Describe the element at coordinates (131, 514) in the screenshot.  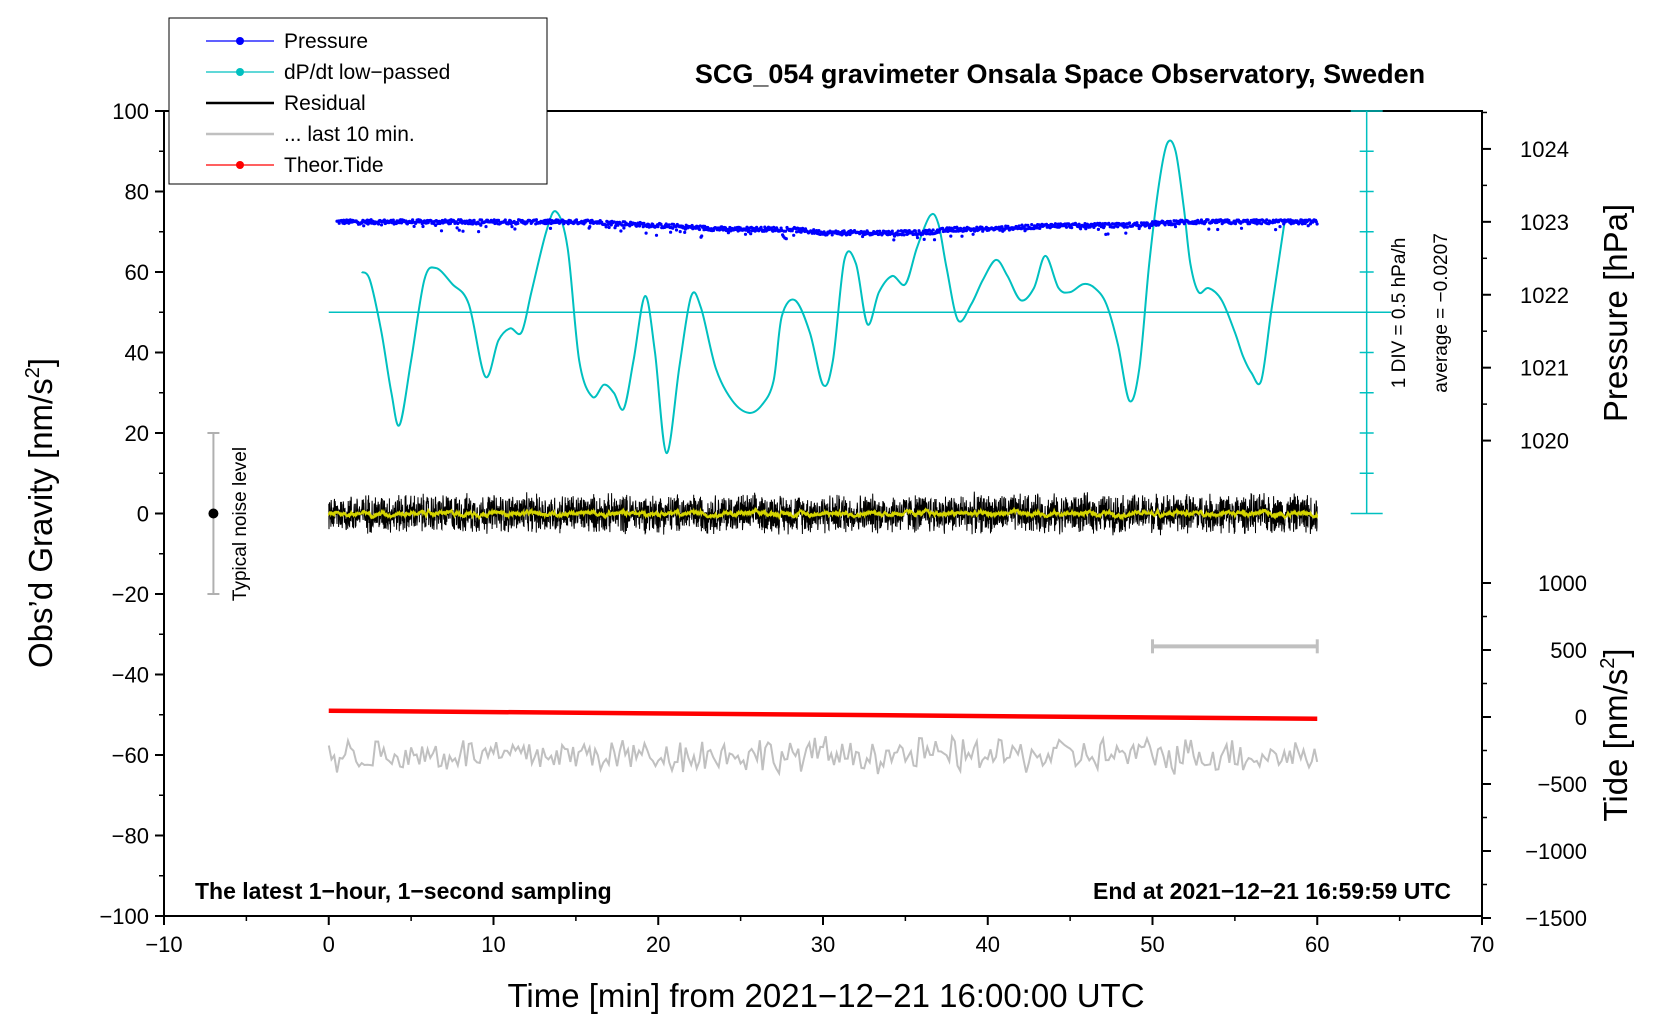
I see `y-axis-left-ticks: 100 80 60 40 20 0 −20 −40 −60 −80 −100` at that location.